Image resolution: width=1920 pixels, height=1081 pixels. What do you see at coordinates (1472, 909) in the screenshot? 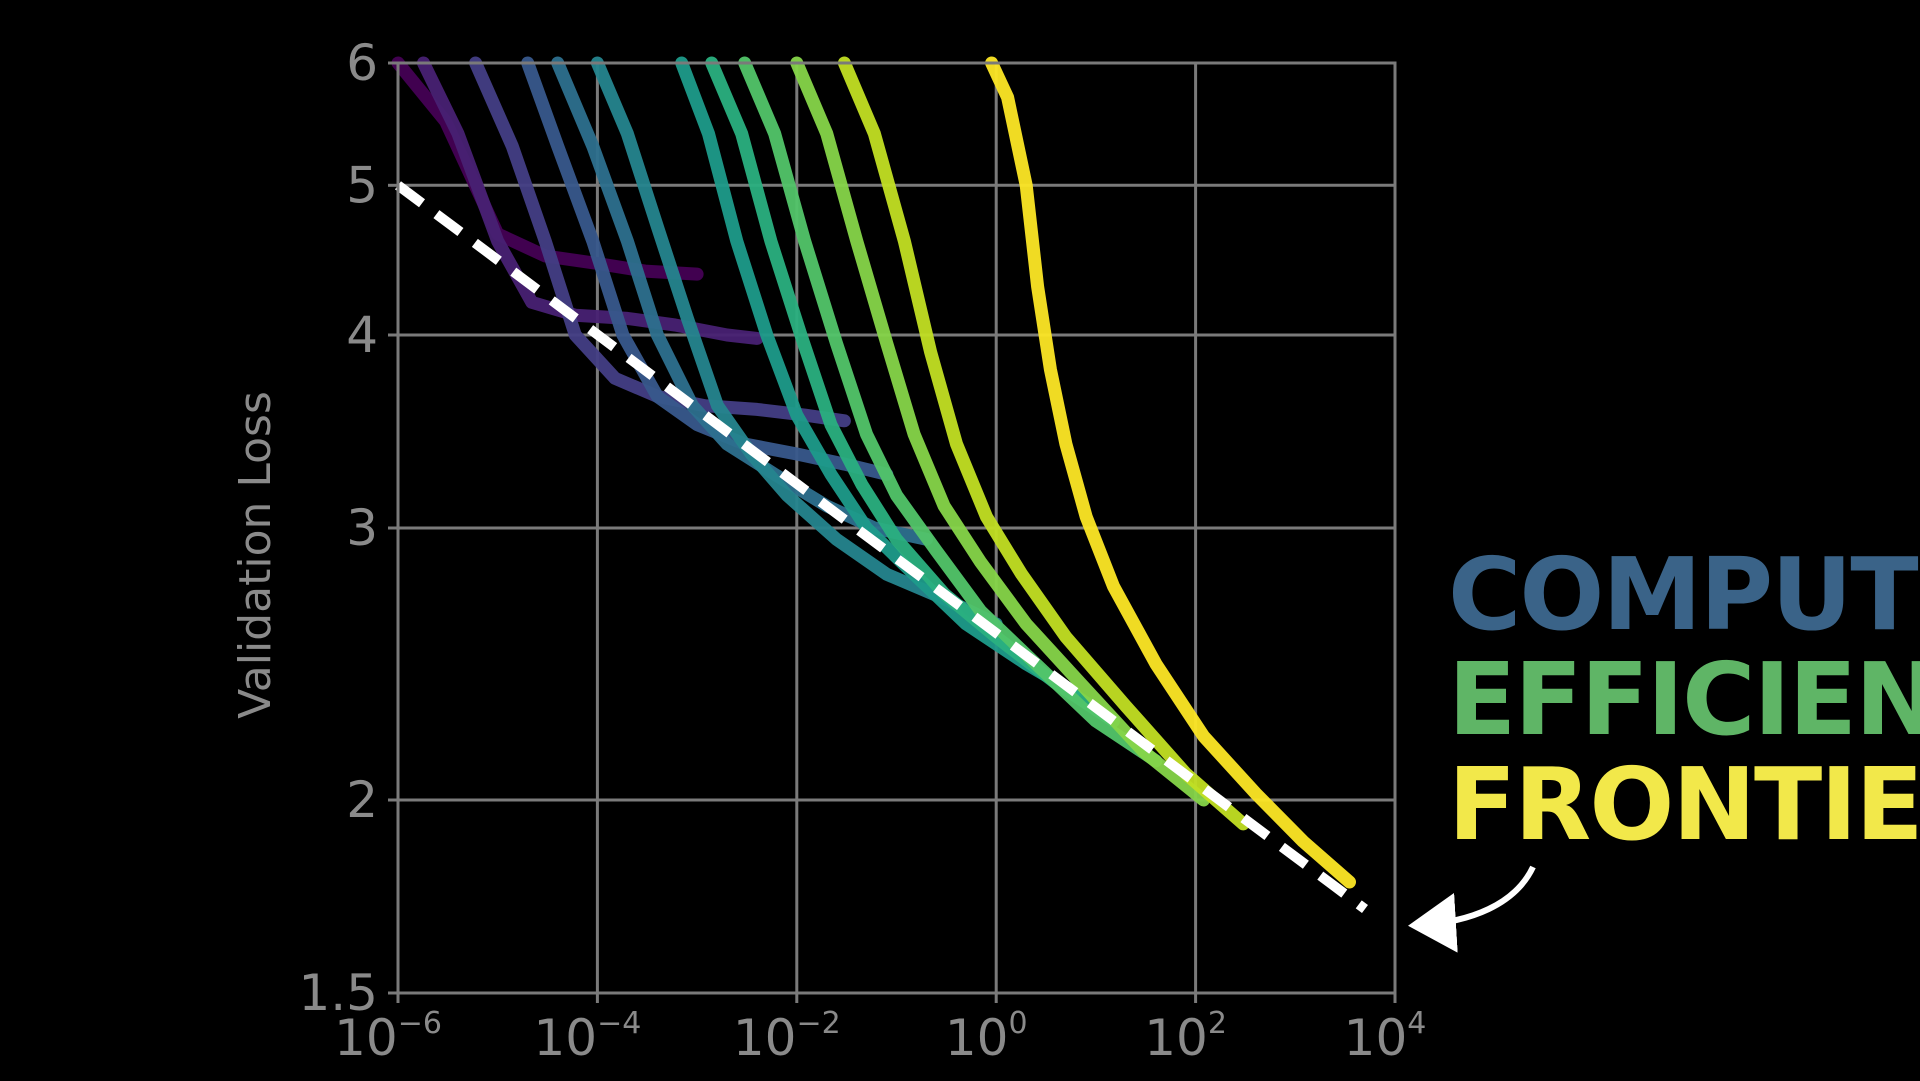
I see `frontier-arrow` at bounding box center [1472, 909].